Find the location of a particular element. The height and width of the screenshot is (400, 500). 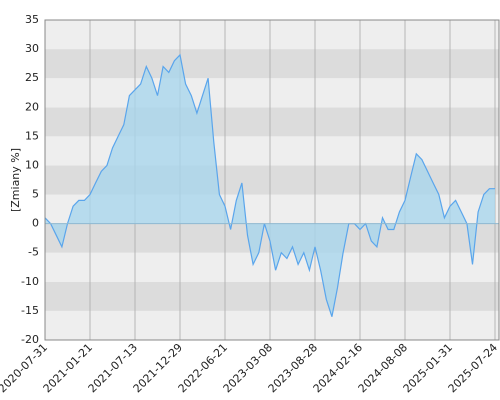

y-tick-label: -10 is located at coordinates (30, 281).